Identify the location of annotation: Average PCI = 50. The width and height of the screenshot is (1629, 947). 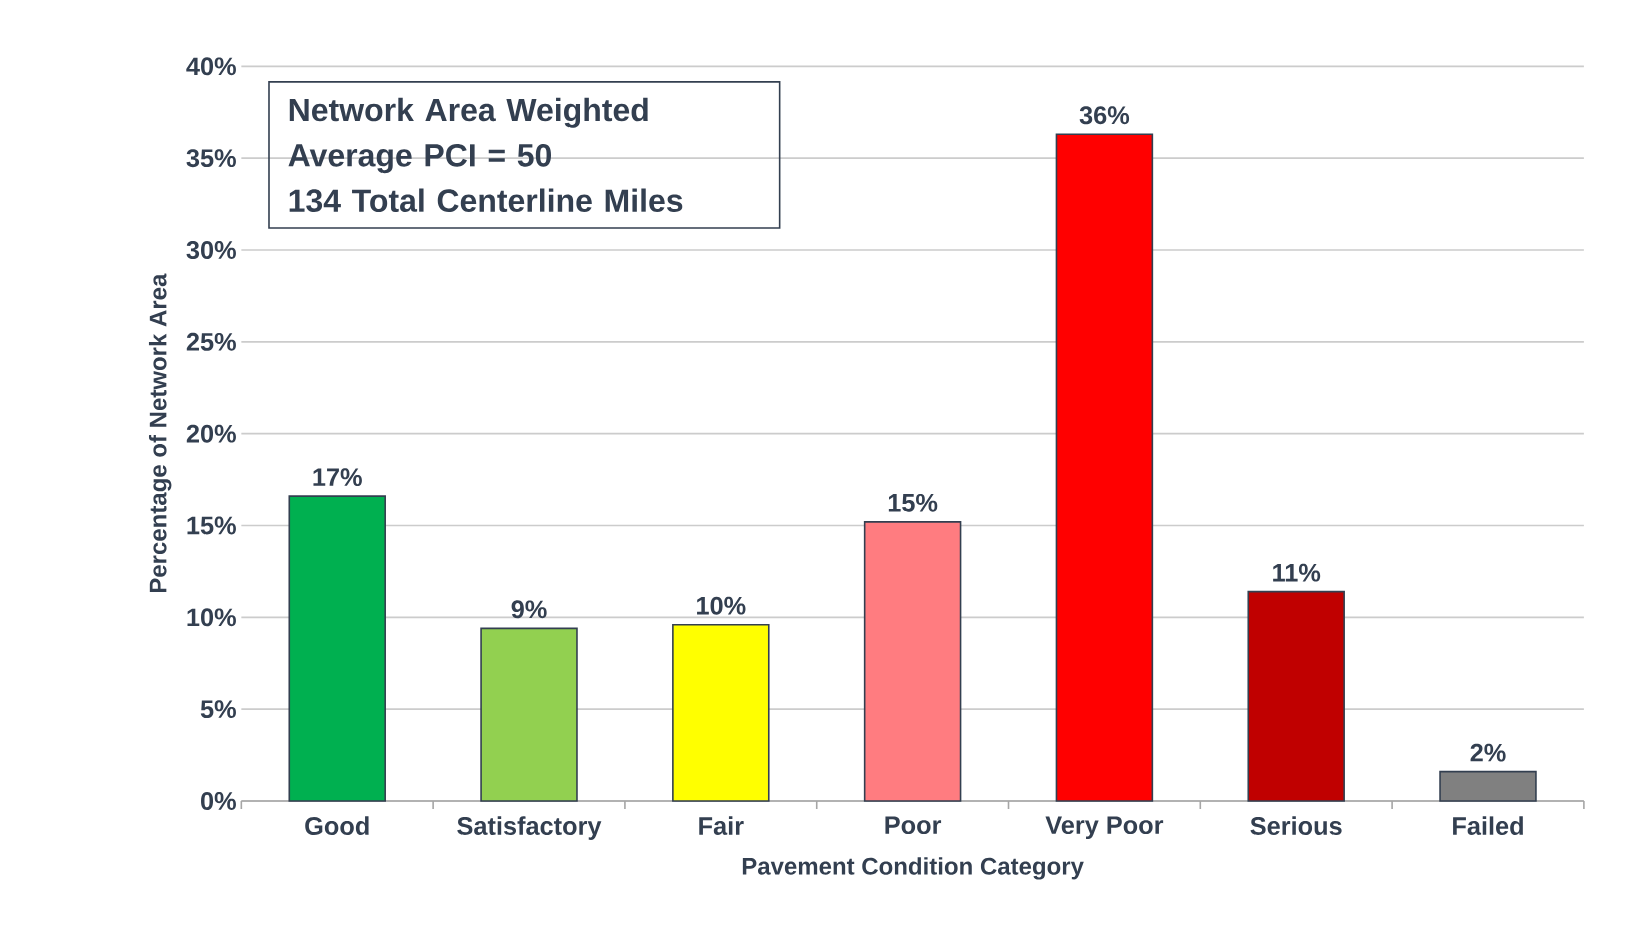
(420, 159).